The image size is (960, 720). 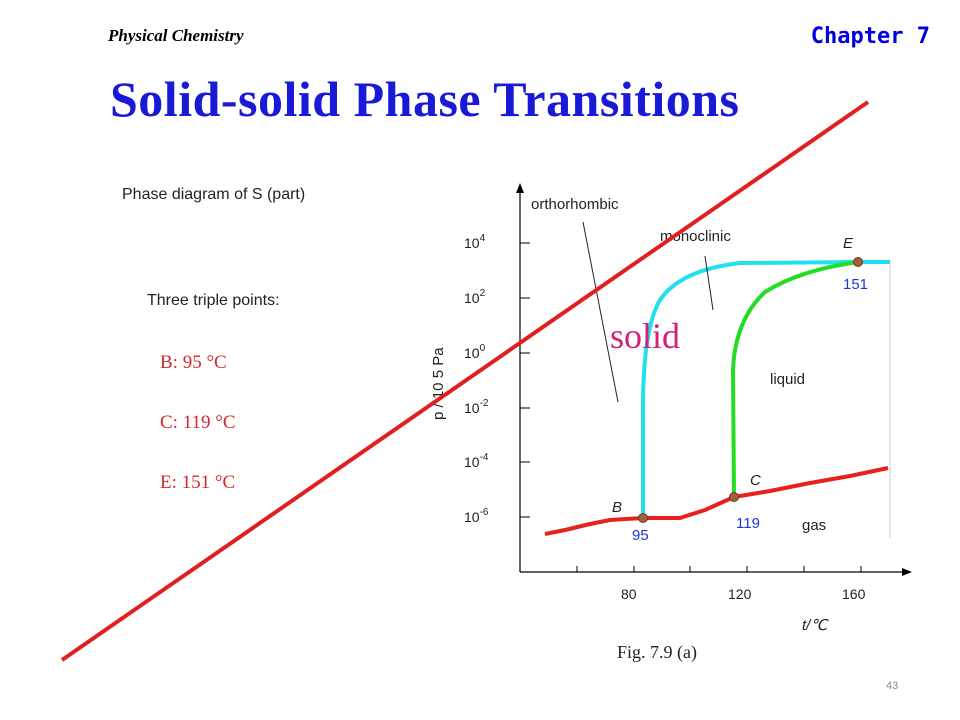 What do you see at coordinates (719, 569) in the screenshot?
I see `x-tick-marks` at bounding box center [719, 569].